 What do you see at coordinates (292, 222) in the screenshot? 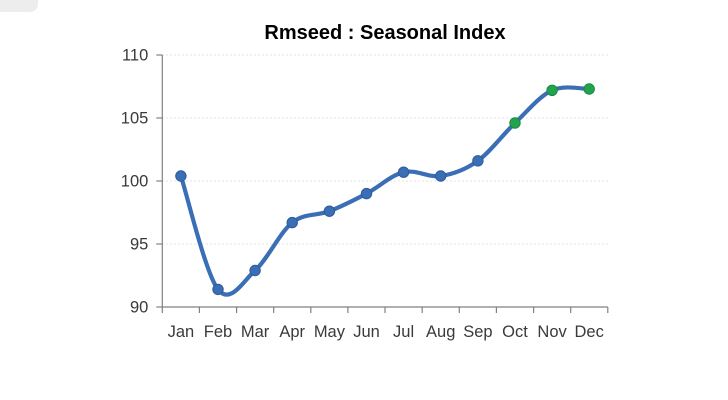
I see `data-point-marker-Apr` at bounding box center [292, 222].